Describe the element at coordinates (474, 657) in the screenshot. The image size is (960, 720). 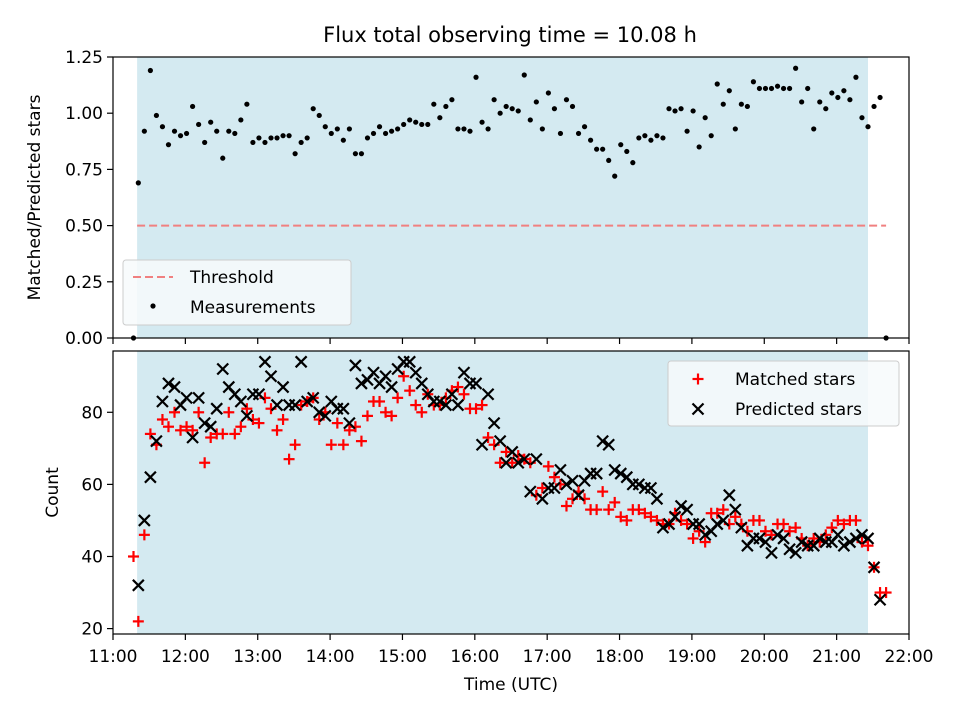
I see `x-tick-label: 16:00` at that location.